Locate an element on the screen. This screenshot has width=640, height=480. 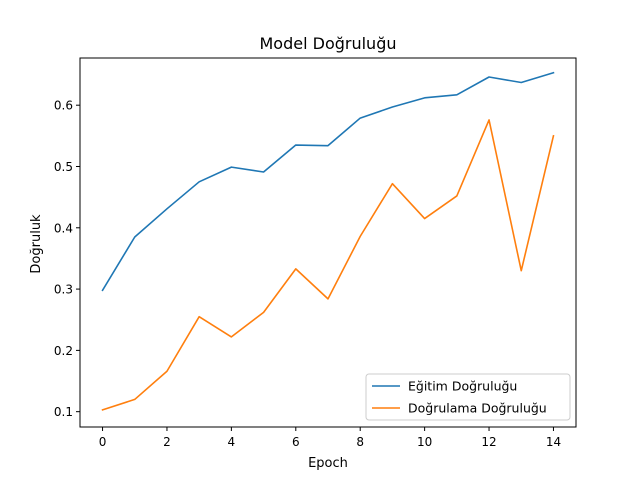
y-tick-label: 0.5 is located at coordinates (63, 167).